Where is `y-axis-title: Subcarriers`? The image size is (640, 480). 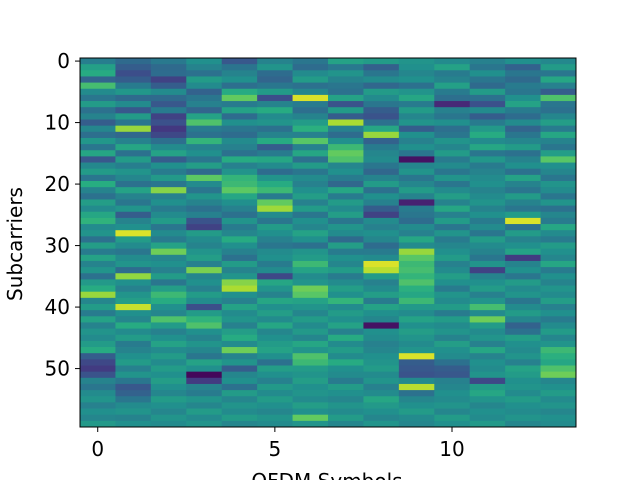
y-axis-title: Subcarriers is located at coordinates (15, 244).